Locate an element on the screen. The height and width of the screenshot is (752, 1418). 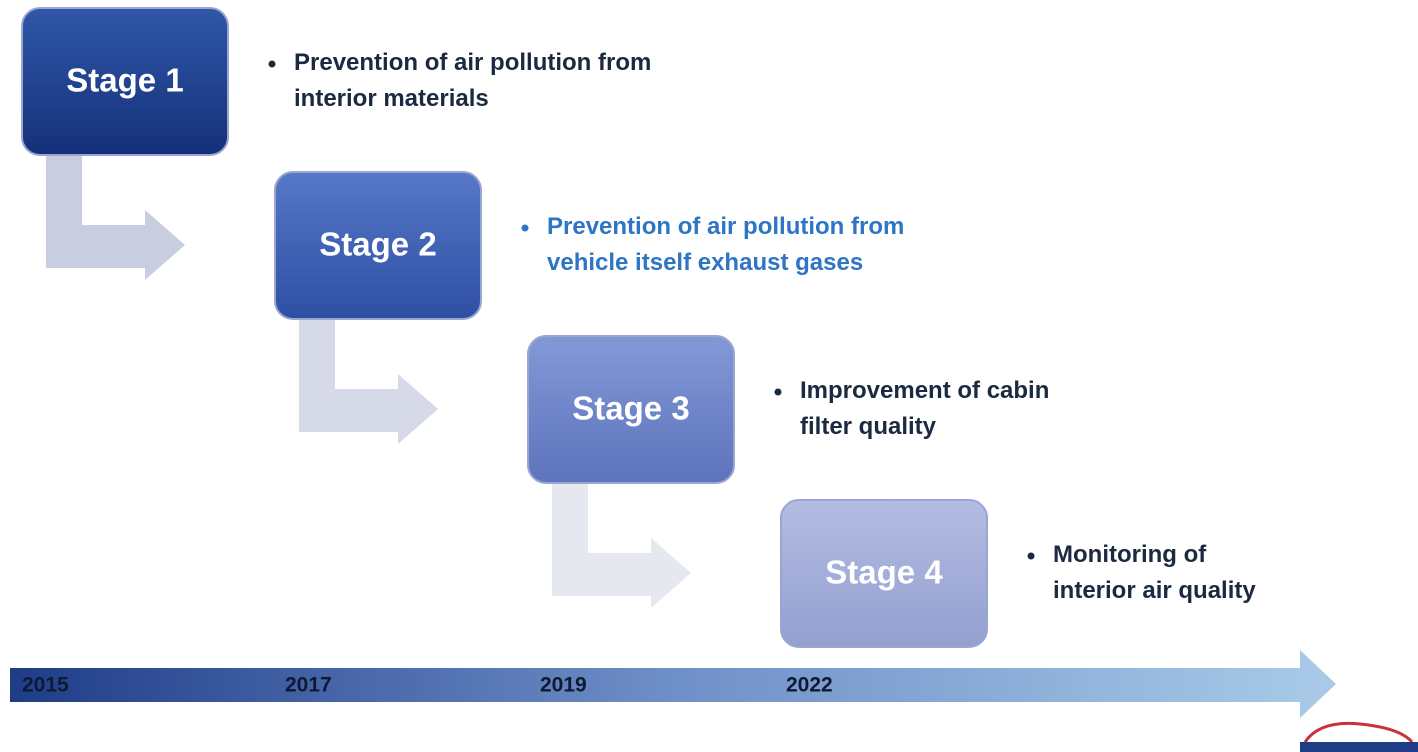
timeline-arrow is located at coordinates (673, 684).